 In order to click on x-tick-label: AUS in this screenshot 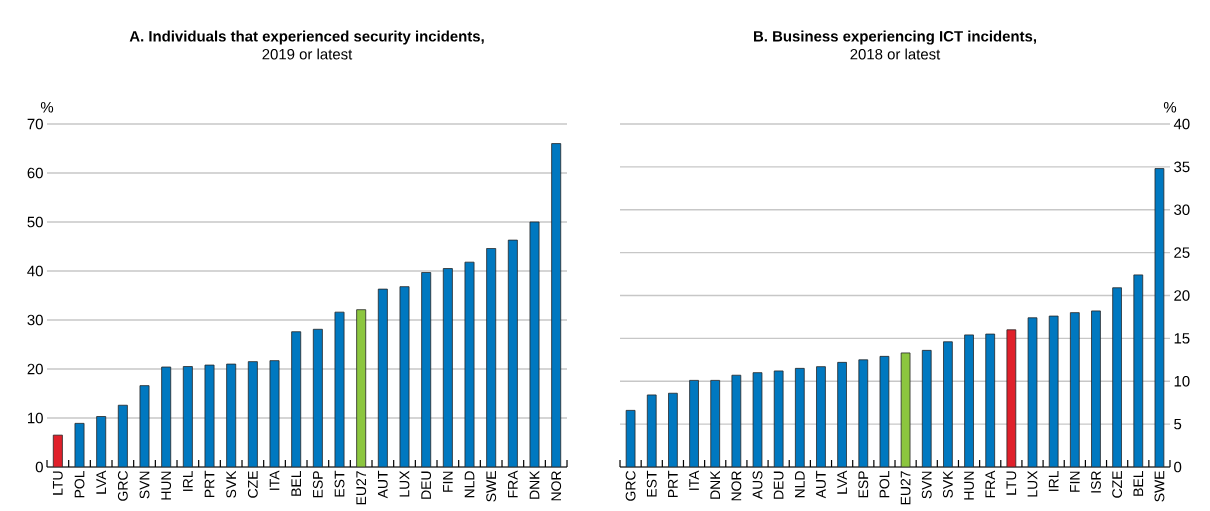, I will do `click(757, 485)`.